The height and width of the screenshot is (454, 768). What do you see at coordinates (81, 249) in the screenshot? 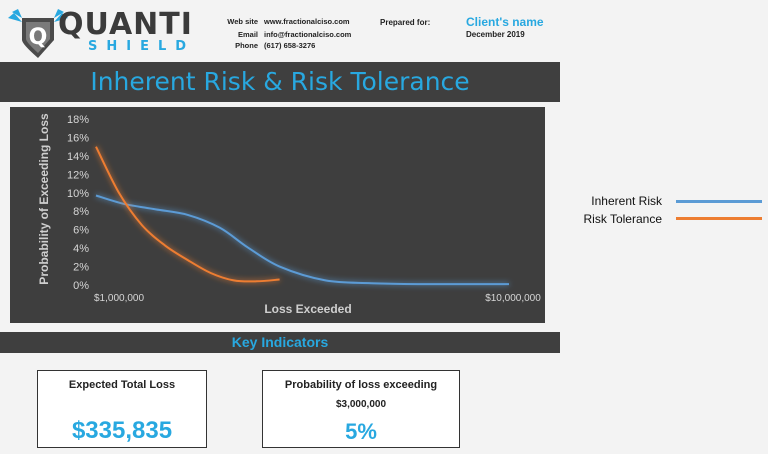
I see `y-tick-label: 4%` at bounding box center [81, 249].